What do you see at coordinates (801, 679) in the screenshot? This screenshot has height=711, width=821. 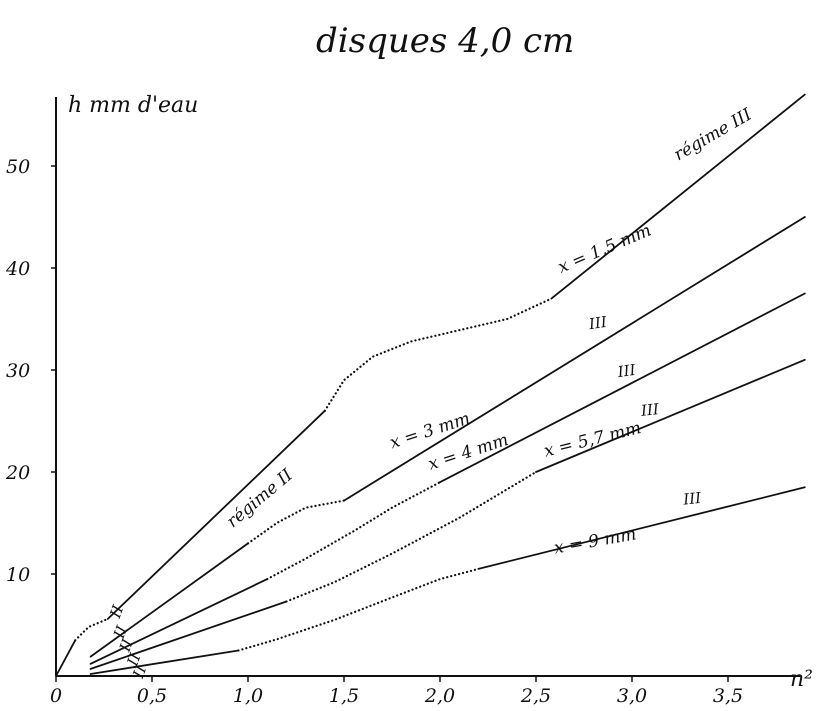 I see `x-axis-title: n²` at bounding box center [801, 679].